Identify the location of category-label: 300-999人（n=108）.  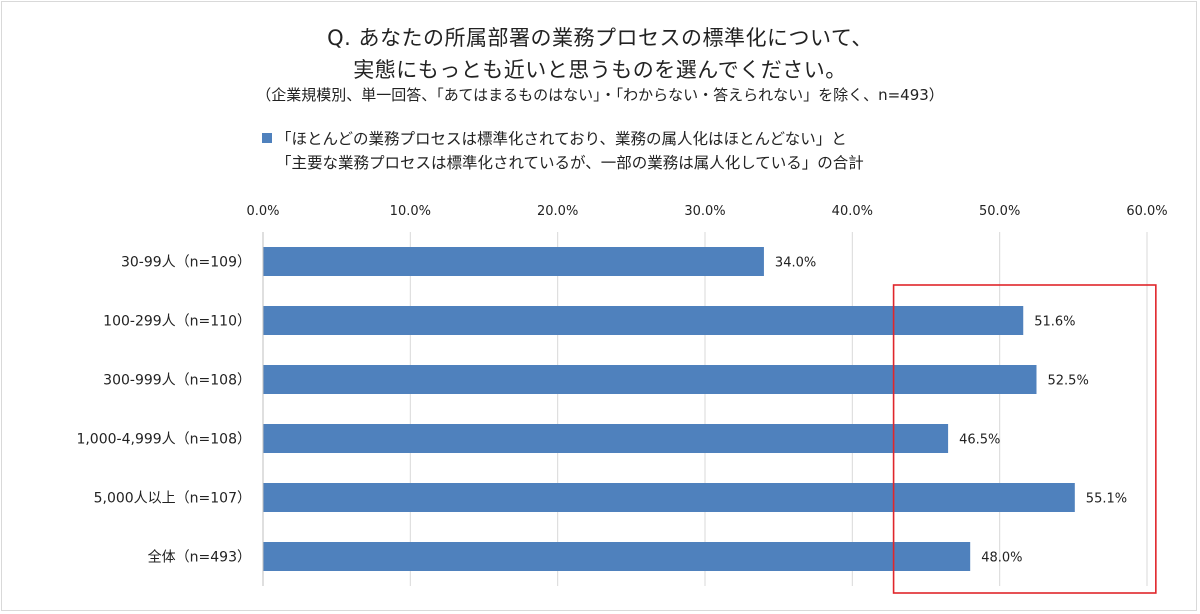
(177, 381).